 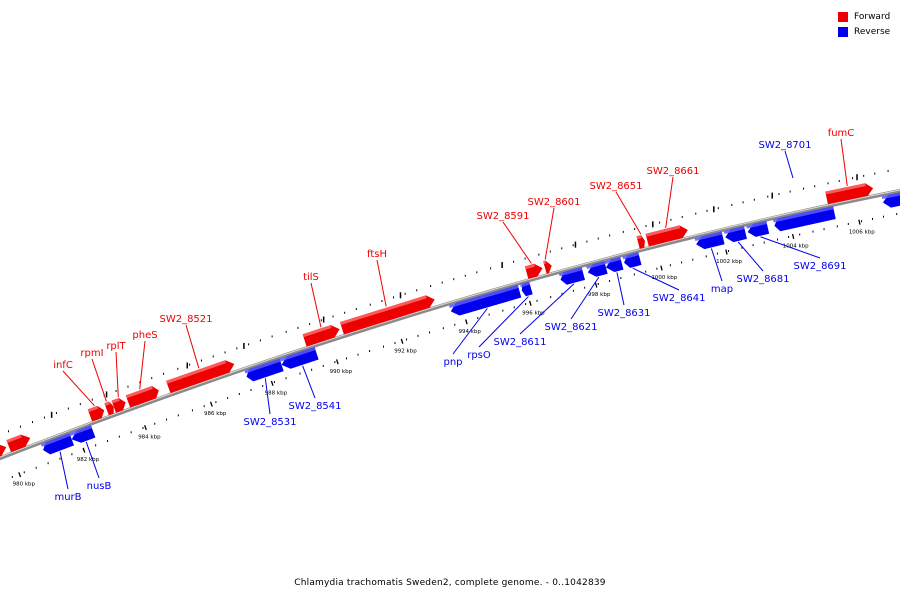 What do you see at coordinates (843, 16) in the screenshot?
I see `forward-swatch` at bounding box center [843, 16].